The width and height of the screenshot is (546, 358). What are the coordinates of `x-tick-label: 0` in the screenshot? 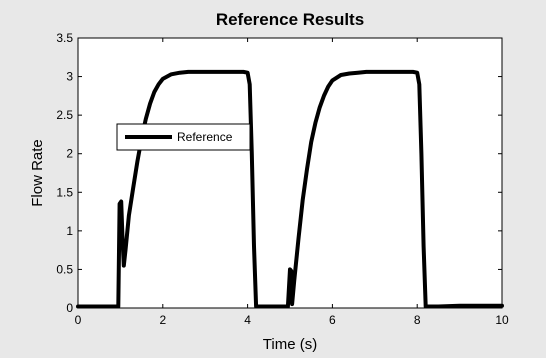 It's located at (78, 320).